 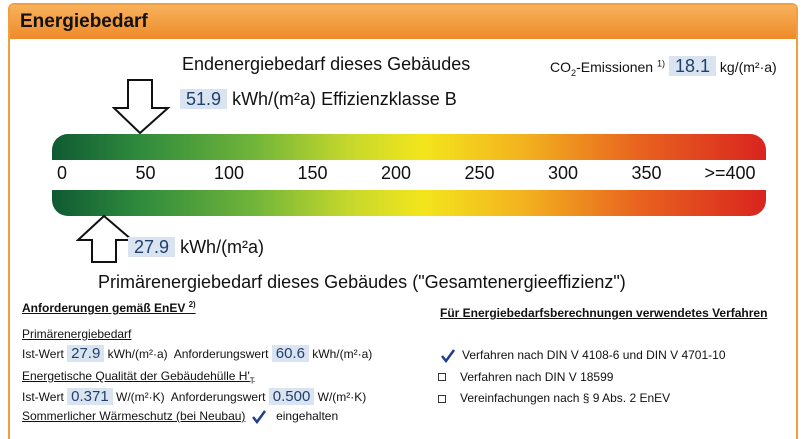 What do you see at coordinates (646, 173) in the screenshot?
I see `scale-label: 350` at bounding box center [646, 173].